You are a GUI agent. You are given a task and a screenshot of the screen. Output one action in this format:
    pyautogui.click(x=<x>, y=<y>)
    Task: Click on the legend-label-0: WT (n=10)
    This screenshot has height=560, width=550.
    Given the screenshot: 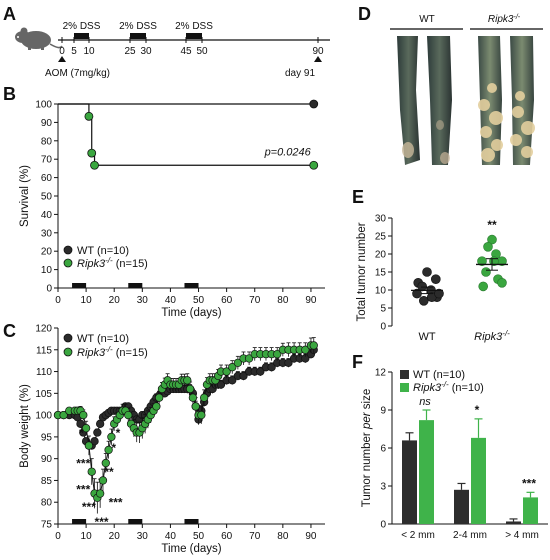 What is the action you would take?
    pyautogui.click(x=103, y=251)
    